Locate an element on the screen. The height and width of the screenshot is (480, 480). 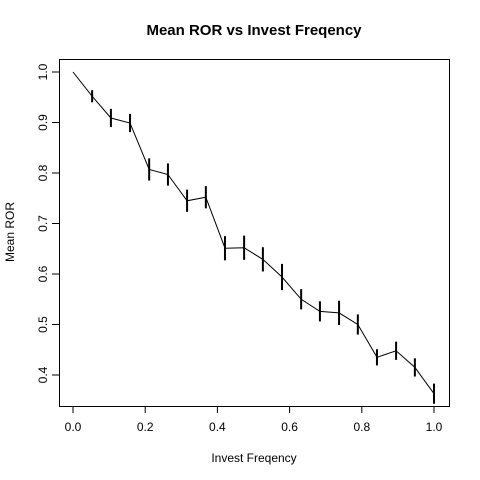
y-axis: 0.4 0.5 0.6 0.7 0.8 0.9 1.0 is located at coordinates (48, 223).